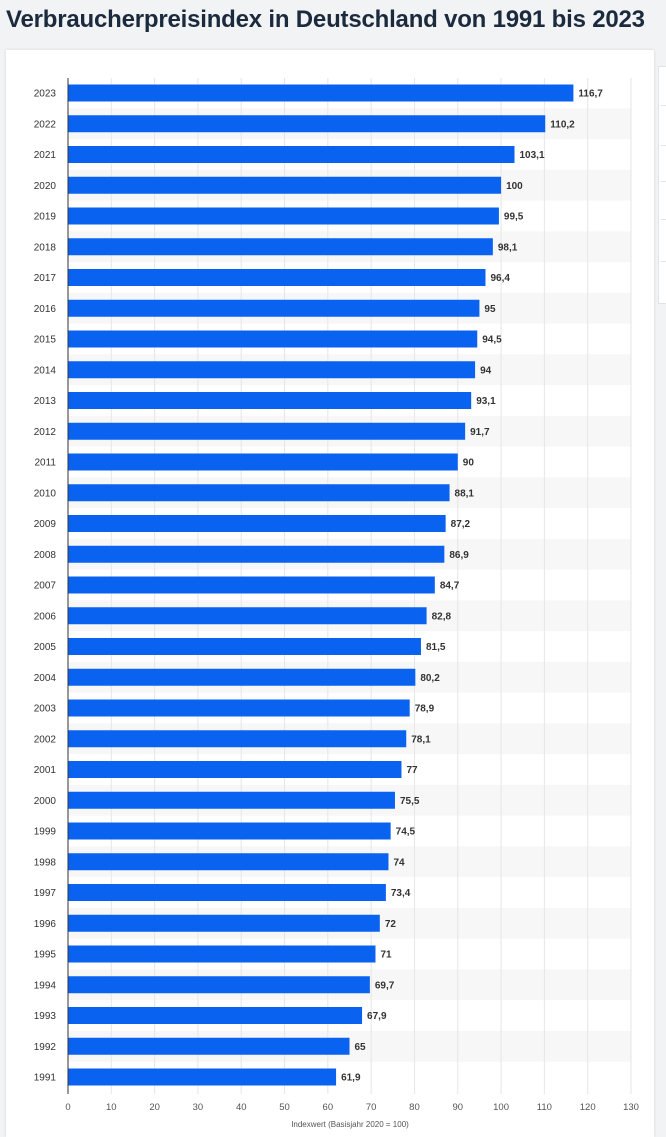 This screenshot has height=1137, width=666. Describe the element at coordinates (45, 924) in the screenshot. I see `category-label: 1996` at that location.